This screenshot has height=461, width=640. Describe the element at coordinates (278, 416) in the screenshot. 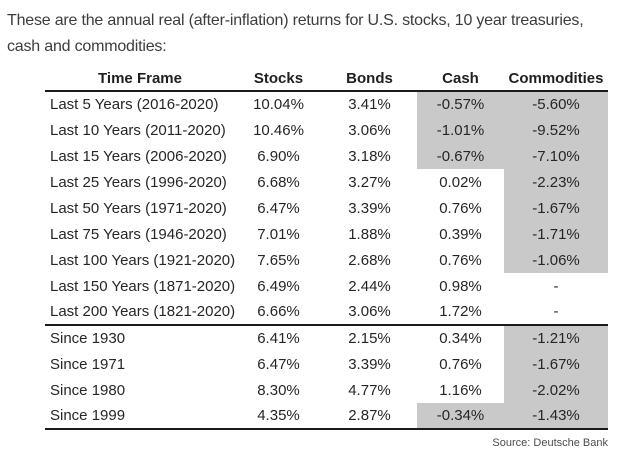

I see `value-cell-stocks: 4.35%` at that location.